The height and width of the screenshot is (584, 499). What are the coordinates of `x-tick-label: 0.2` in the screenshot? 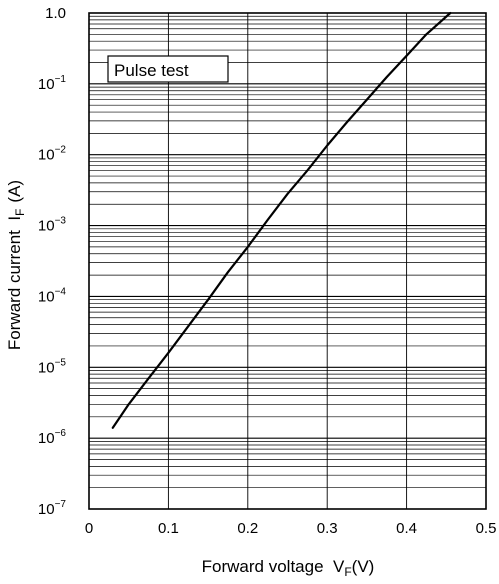 It's located at (247, 528).